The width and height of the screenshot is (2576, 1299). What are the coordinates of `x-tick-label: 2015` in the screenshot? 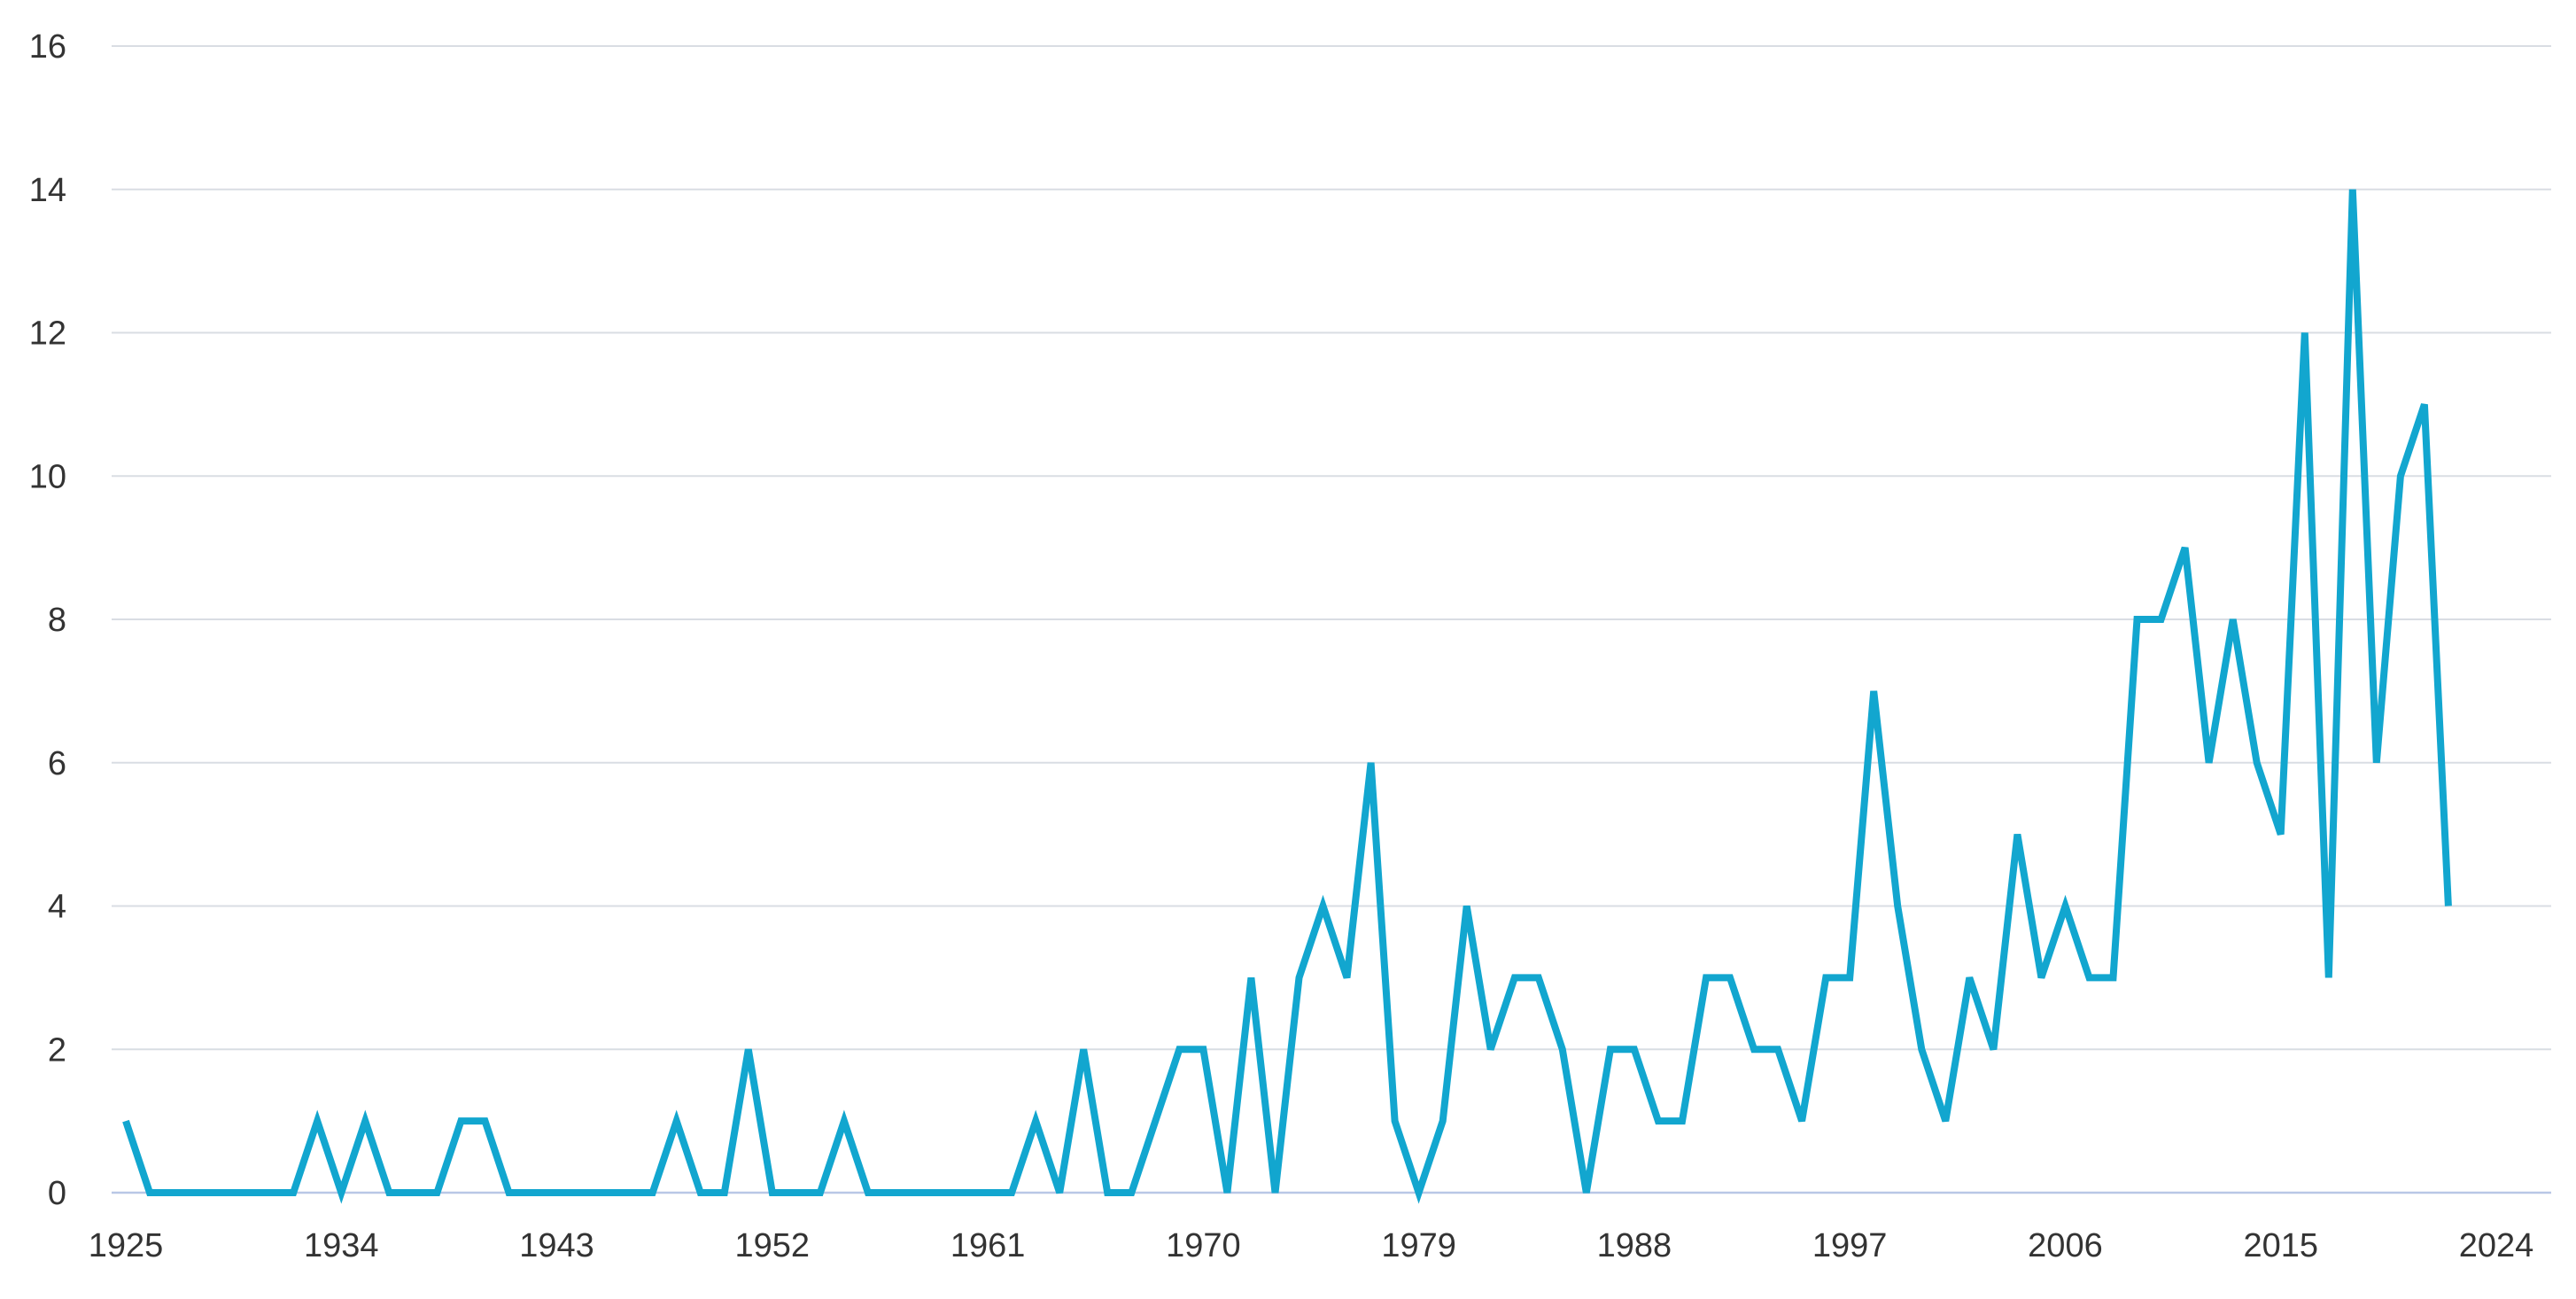 It's located at (2280, 1245).